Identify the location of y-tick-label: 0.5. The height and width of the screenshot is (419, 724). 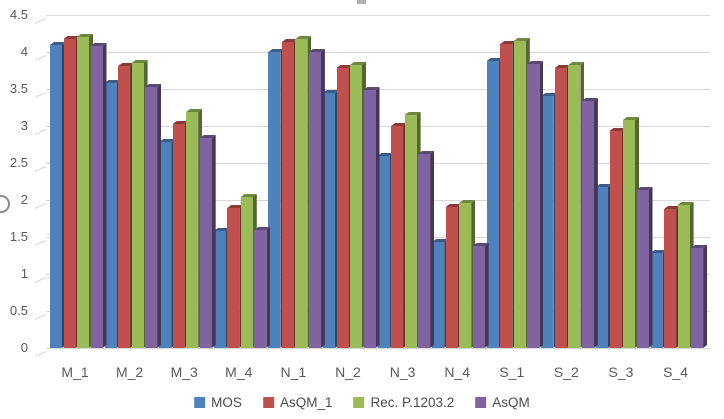
(18, 310).